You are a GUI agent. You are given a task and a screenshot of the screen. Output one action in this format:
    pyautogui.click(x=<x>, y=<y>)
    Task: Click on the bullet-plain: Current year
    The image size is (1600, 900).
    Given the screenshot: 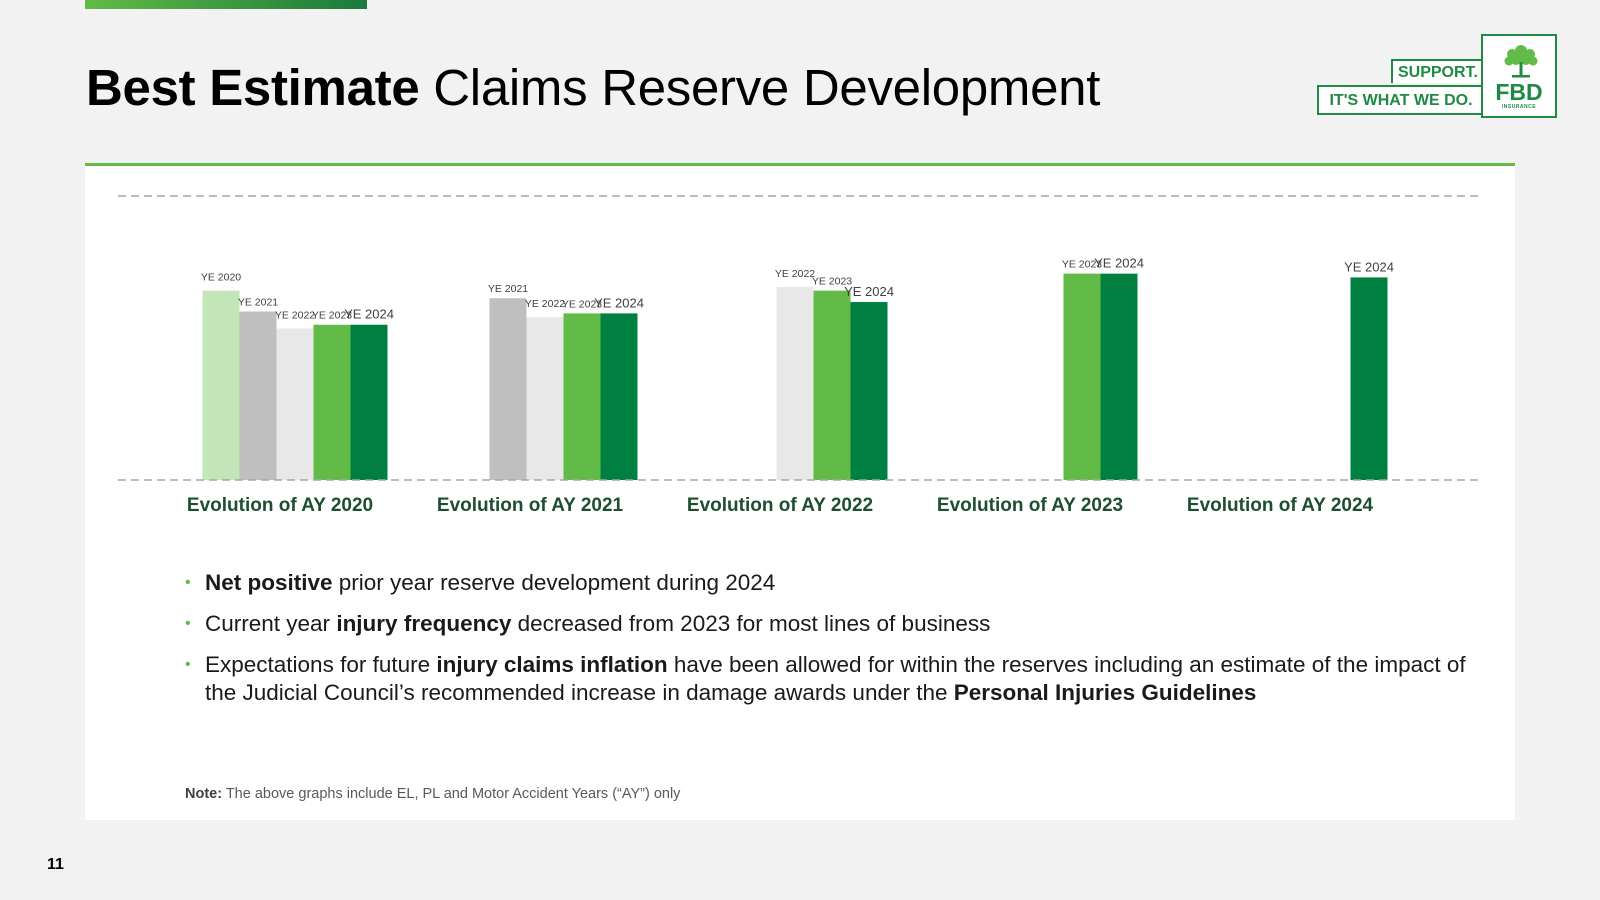 What is the action you would take?
    pyautogui.click(x=271, y=623)
    